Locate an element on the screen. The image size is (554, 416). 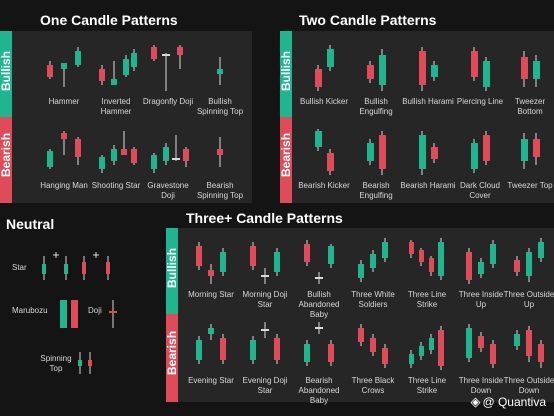
pattern-label: Three Line Strike is located at coordinates (427, 385).